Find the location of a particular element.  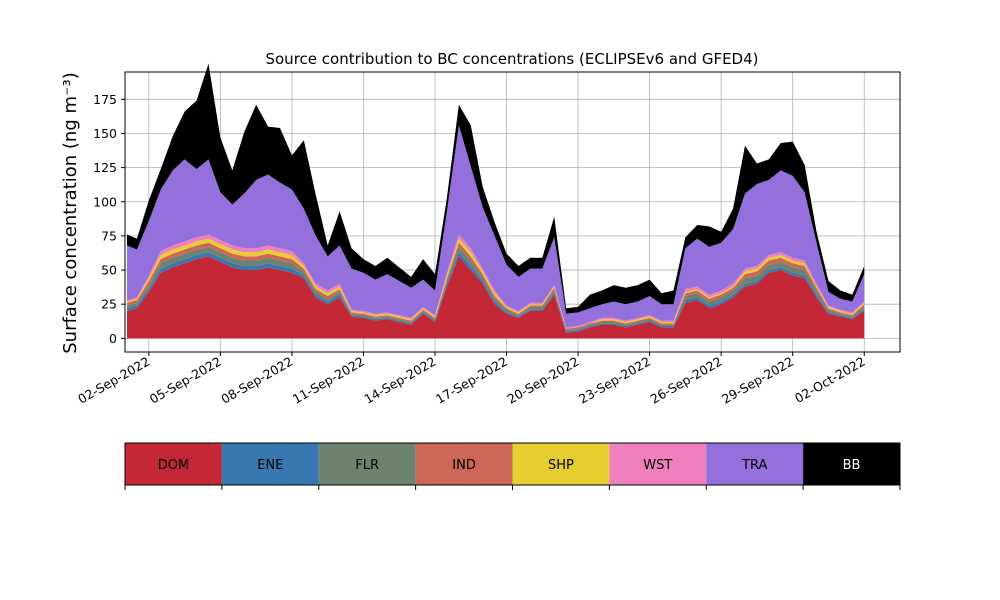

legend-label-flr: FLR is located at coordinates (367, 465).